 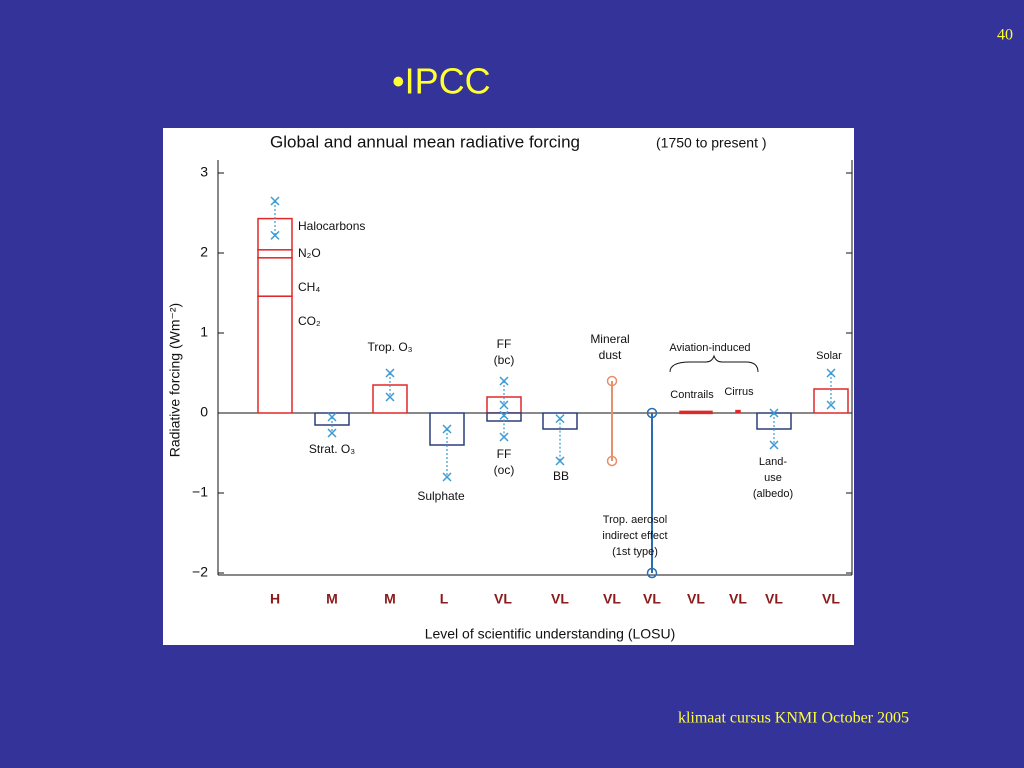 I want to click on segment-label: CO₂, so click(x=309, y=321).